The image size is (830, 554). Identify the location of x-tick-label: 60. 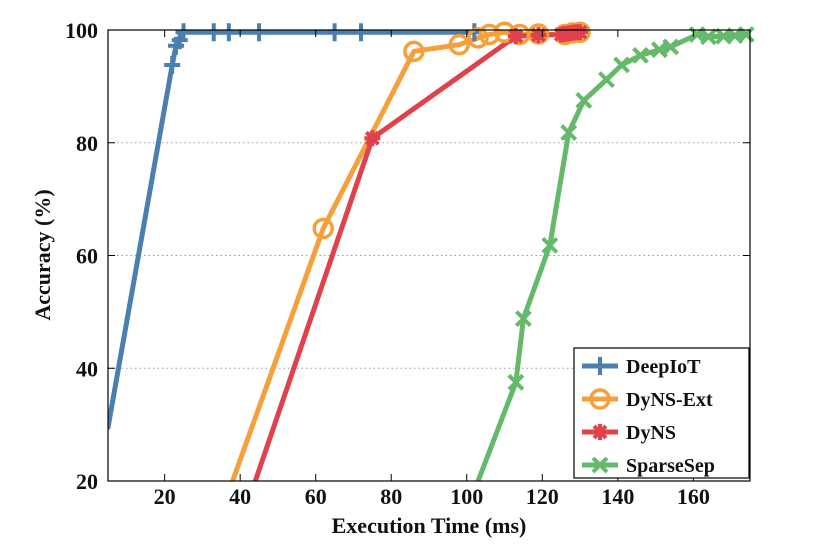
(316, 496).